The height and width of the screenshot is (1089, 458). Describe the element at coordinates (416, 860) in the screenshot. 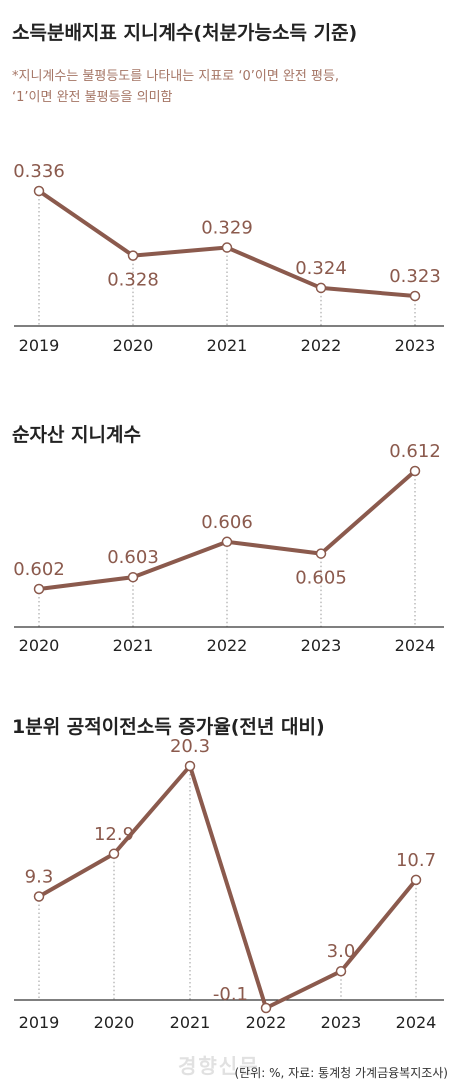

I see `data-label-2024: 10.7` at that location.